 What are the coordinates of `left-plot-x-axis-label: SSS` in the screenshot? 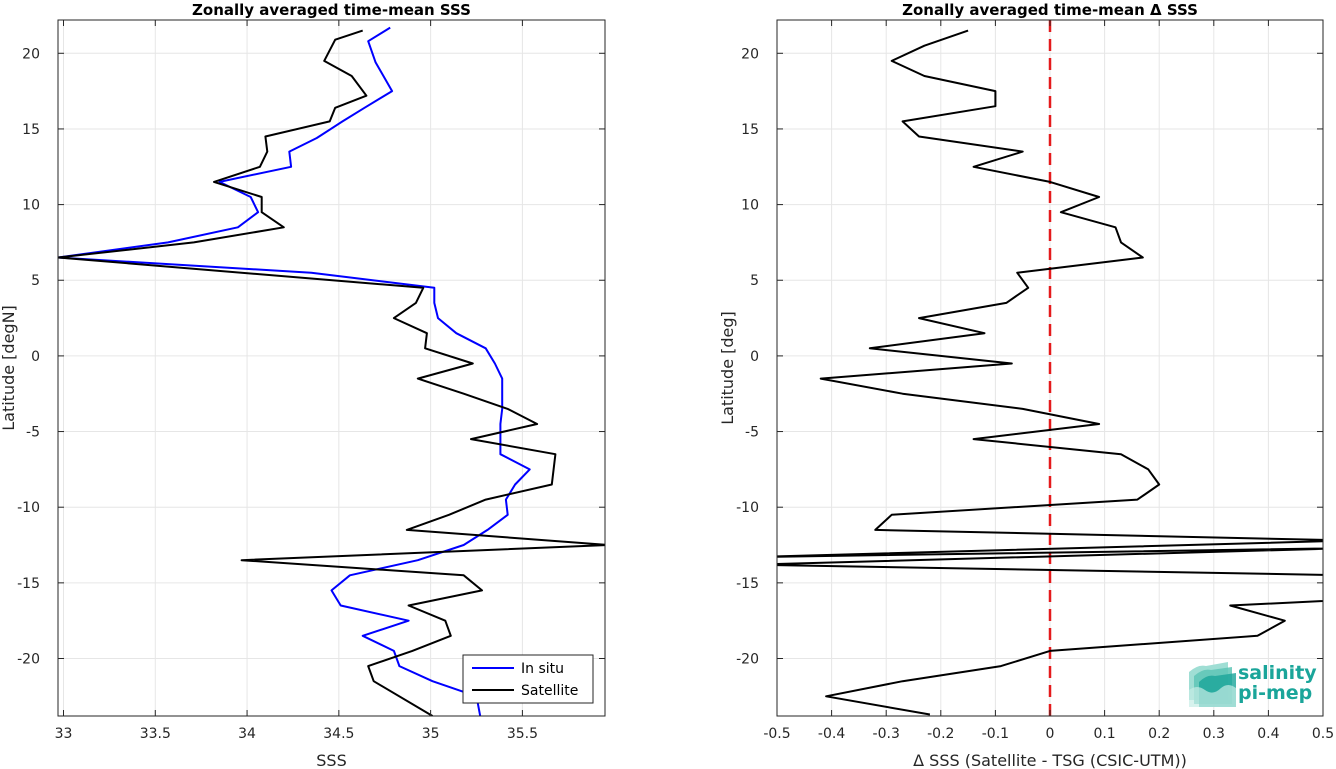 It's located at (331, 760).